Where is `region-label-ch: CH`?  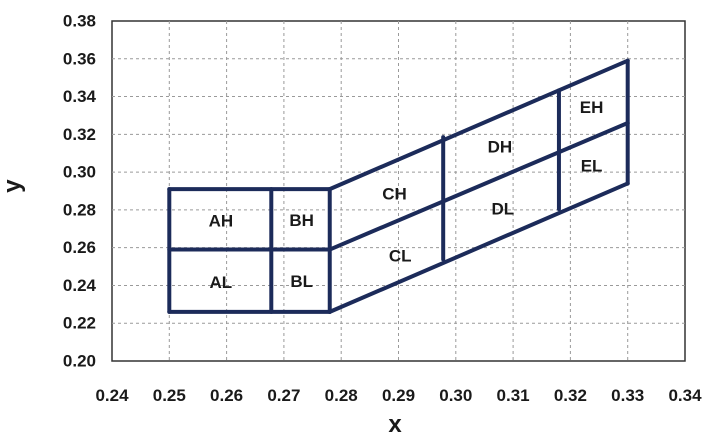
region-label-ch: CH is located at coordinates (394, 193).